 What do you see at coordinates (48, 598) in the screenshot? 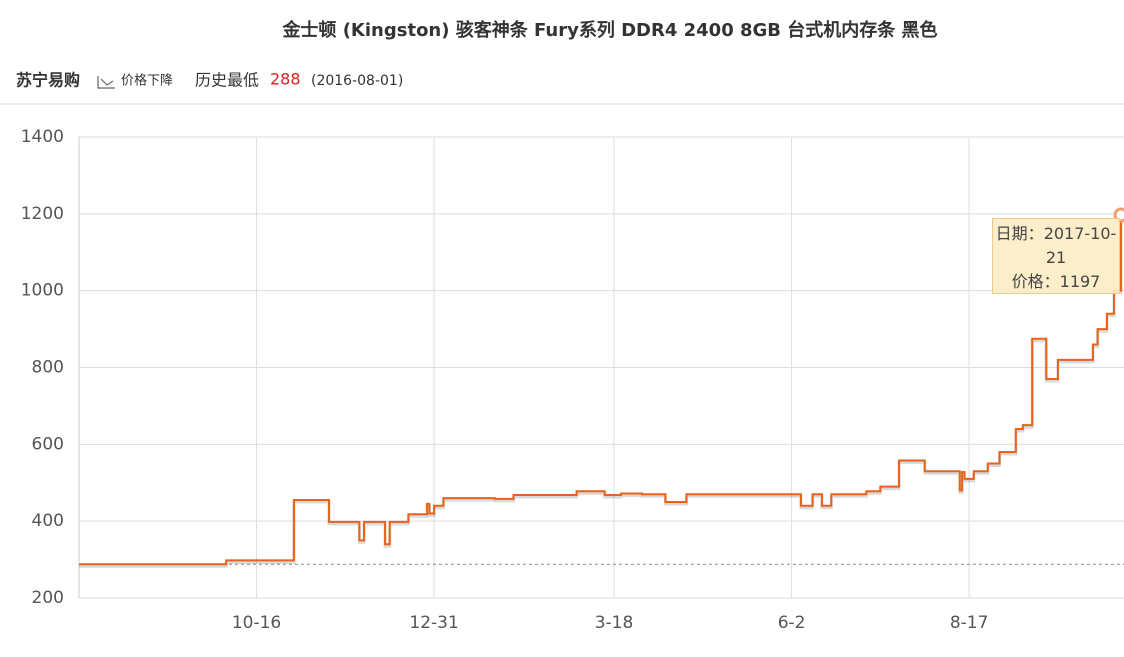
I see `y-tick-label: 200` at bounding box center [48, 598].